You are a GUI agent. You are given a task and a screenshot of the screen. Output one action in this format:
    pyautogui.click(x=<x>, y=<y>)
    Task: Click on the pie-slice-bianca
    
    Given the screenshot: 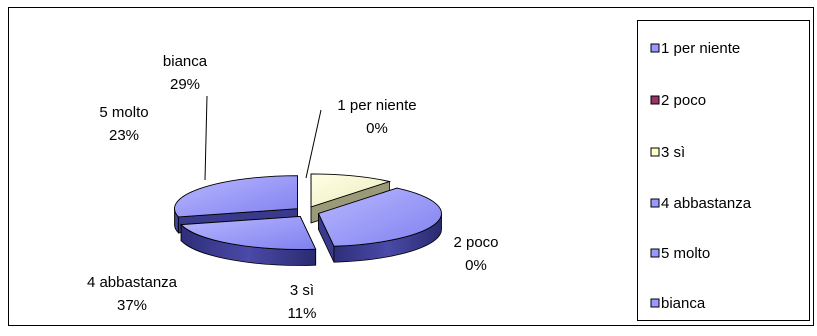 What is the action you would take?
    pyautogui.click(x=236, y=196)
    